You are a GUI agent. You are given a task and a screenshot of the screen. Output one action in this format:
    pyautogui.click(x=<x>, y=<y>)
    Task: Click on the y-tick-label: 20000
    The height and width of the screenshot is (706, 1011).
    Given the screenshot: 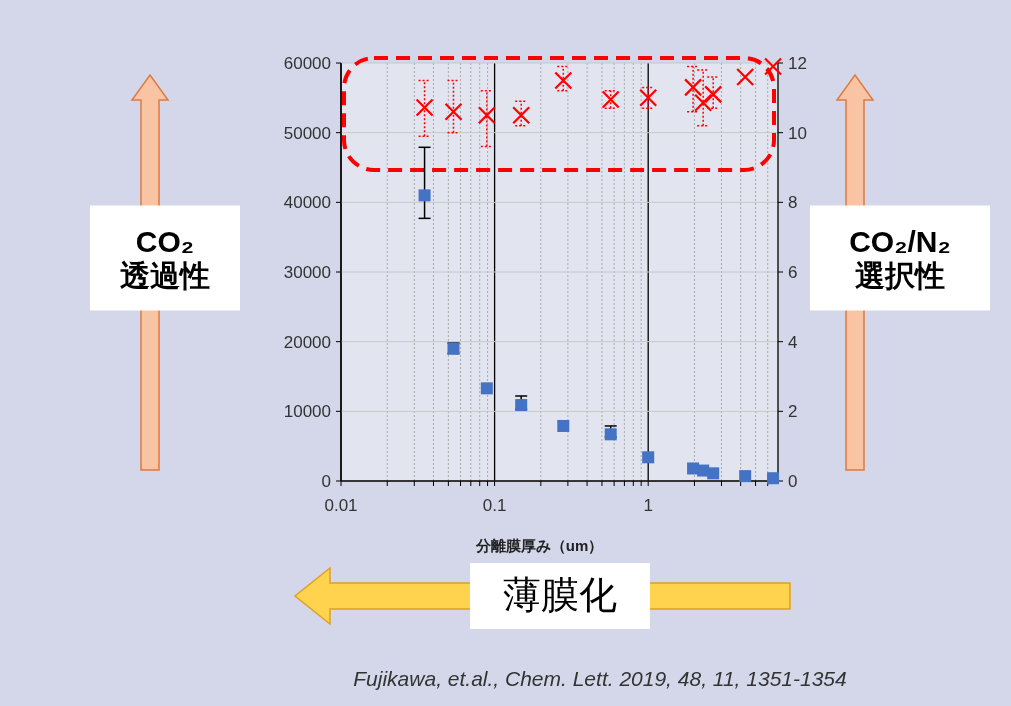 What is the action you would take?
    pyautogui.click(x=307, y=342)
    